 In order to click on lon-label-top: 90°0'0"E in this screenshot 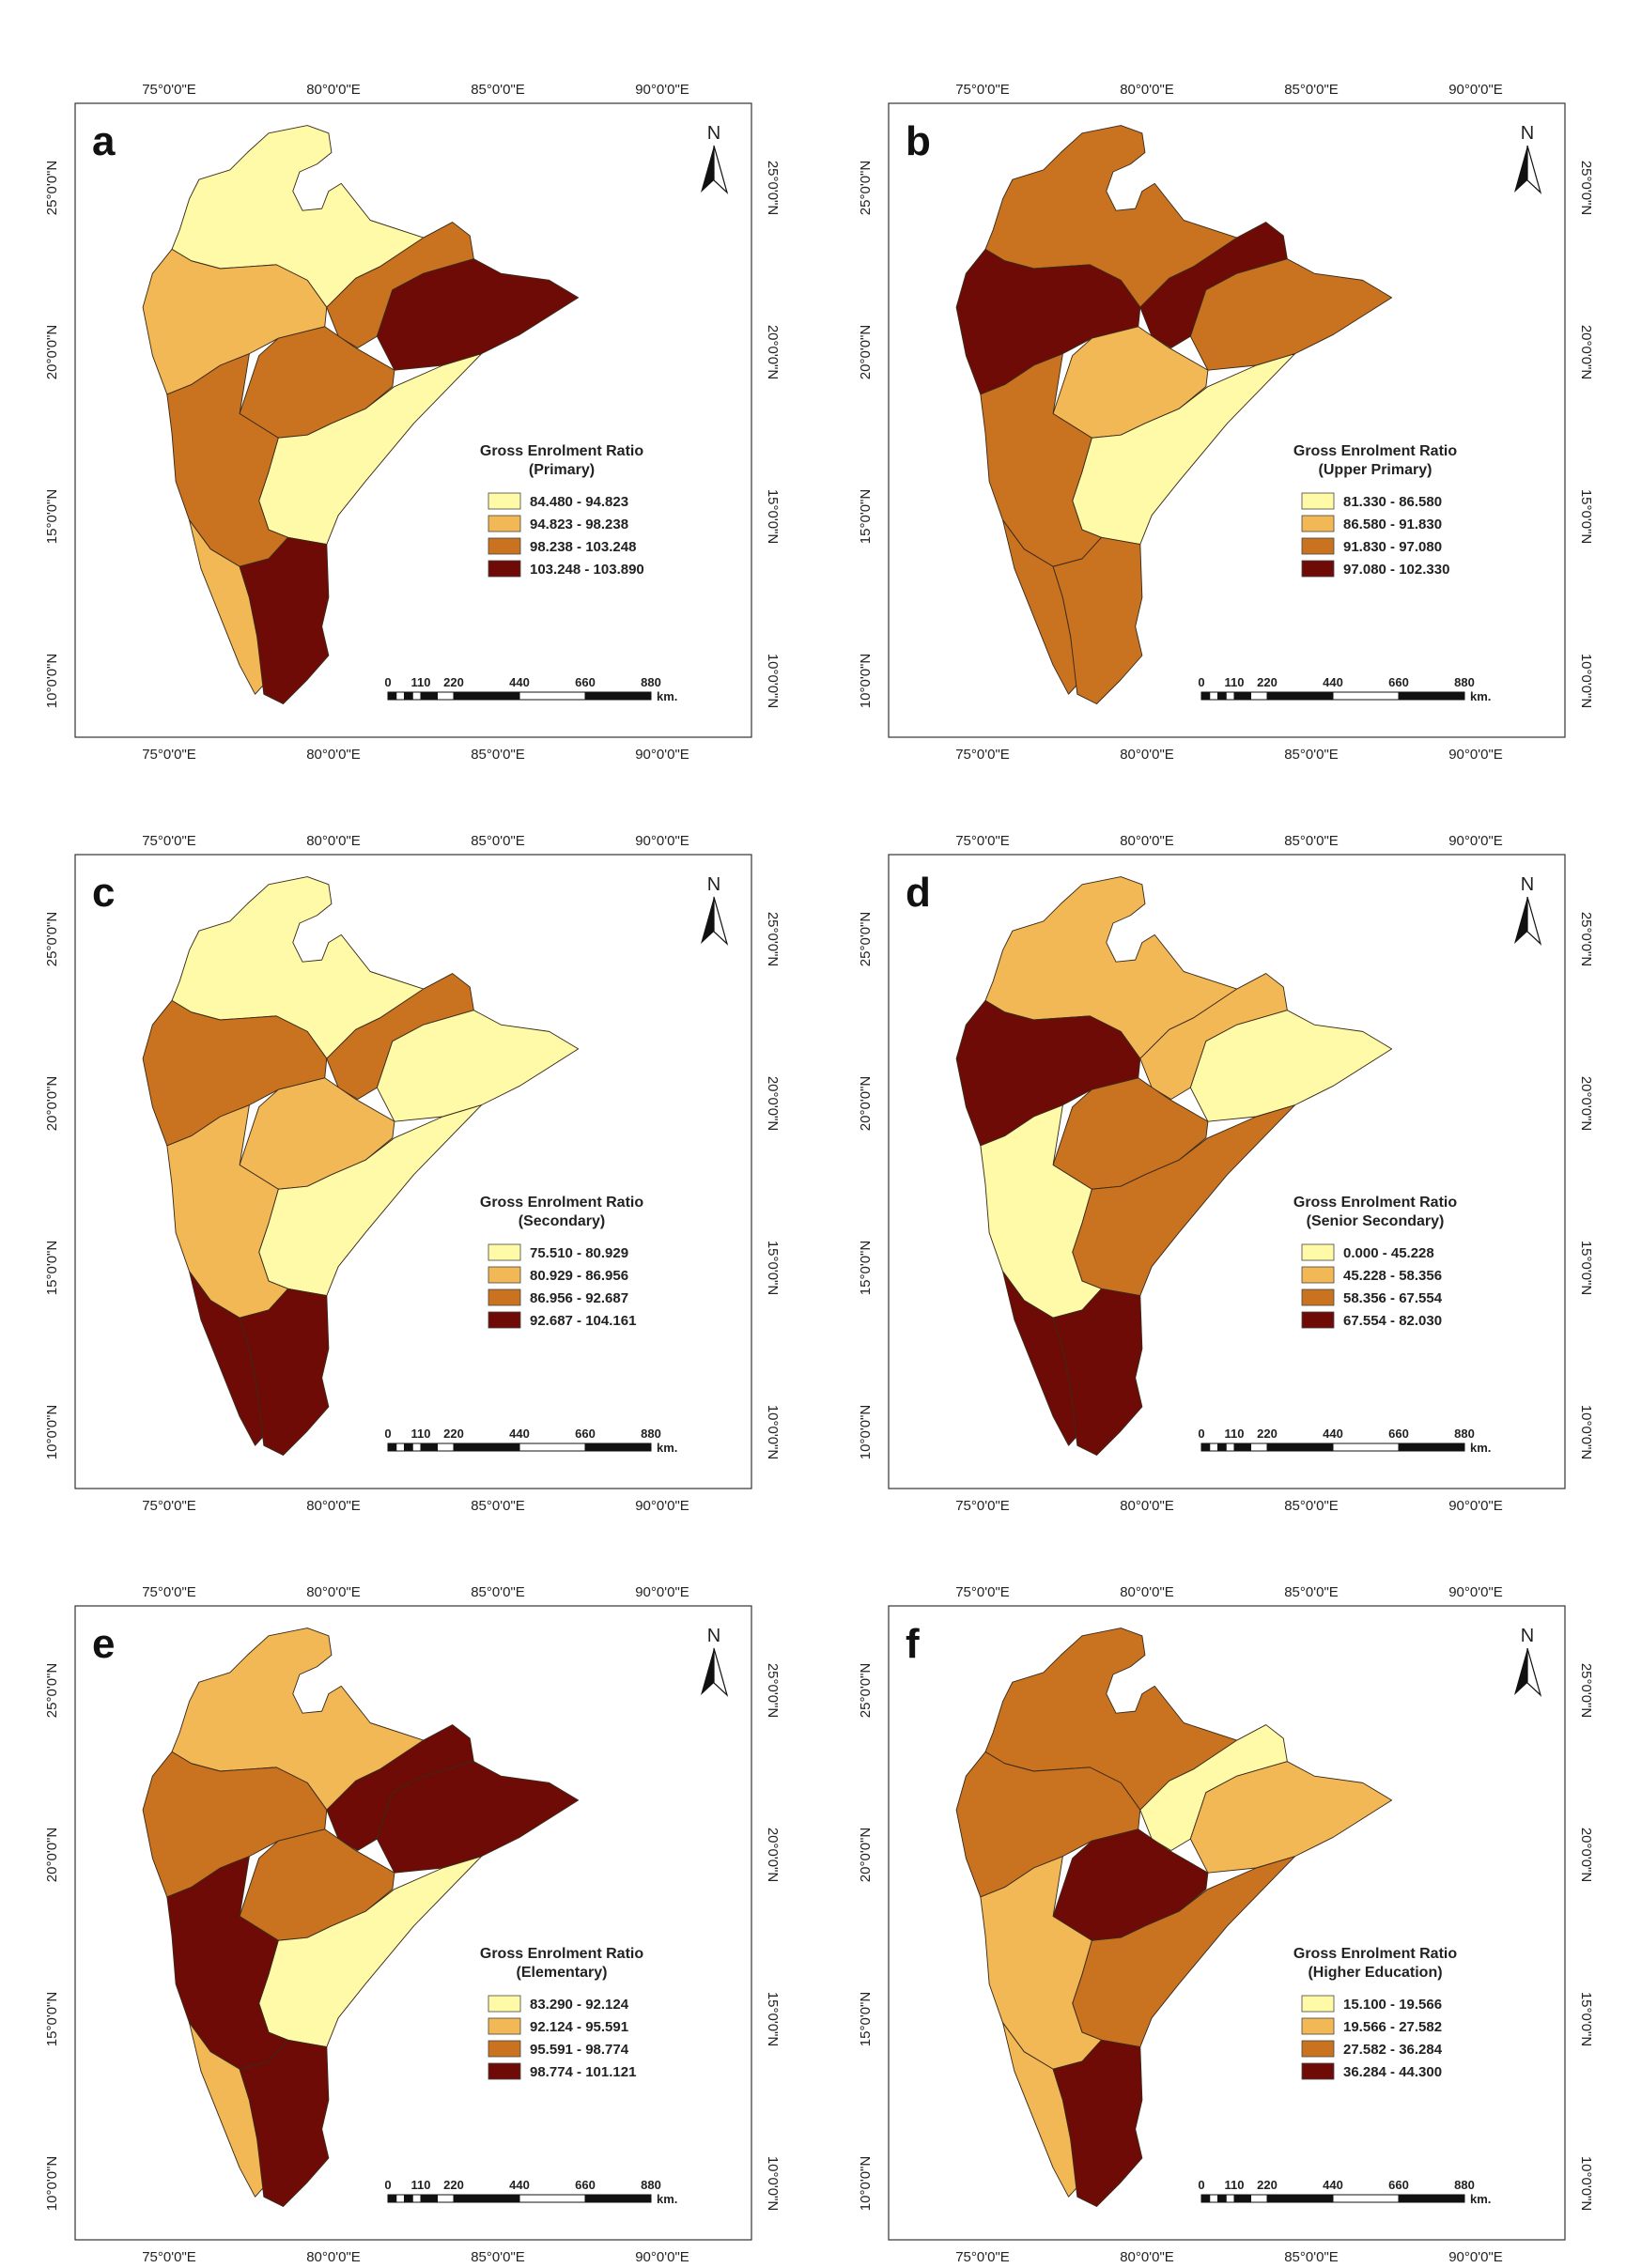, I will do `click(1475, 90)`.